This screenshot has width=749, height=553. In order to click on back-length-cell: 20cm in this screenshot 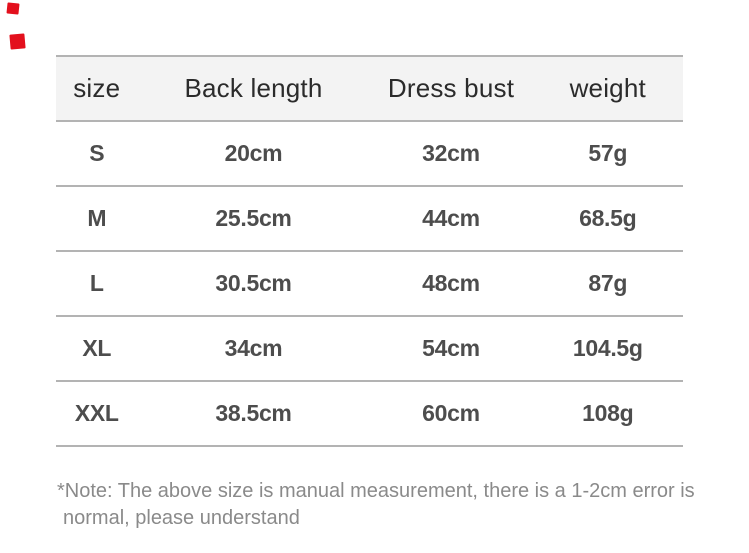, I will do `click(253, 153)`.